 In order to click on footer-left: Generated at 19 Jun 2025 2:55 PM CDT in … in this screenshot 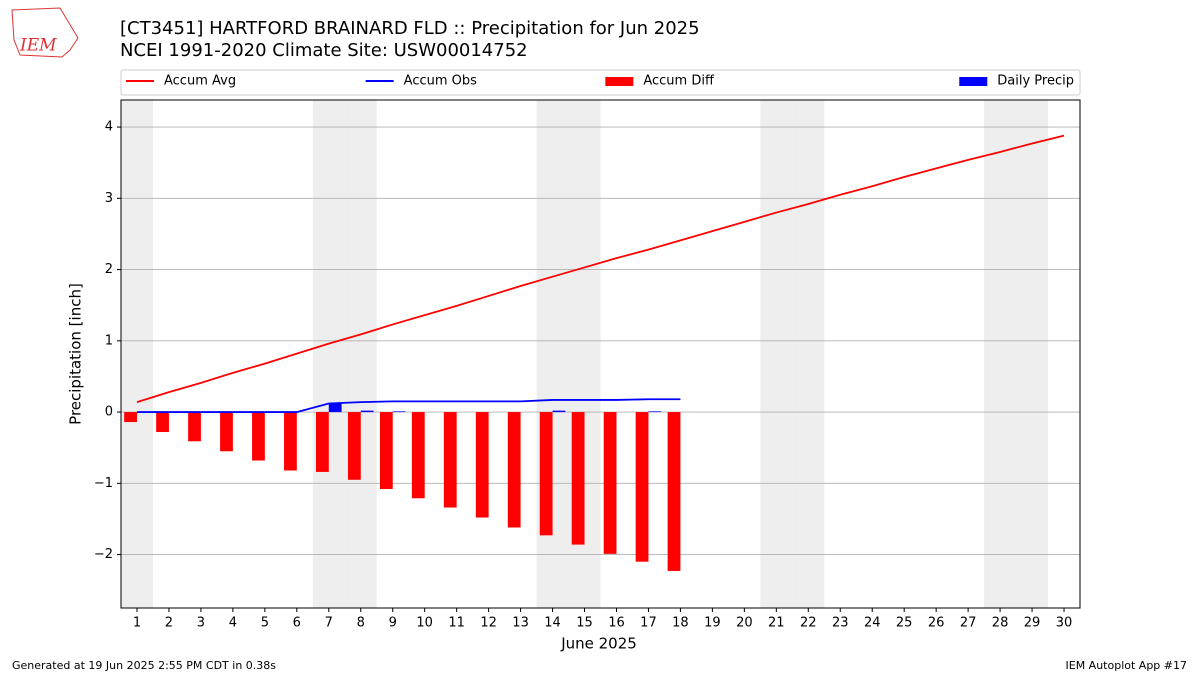, I will do `click(144, 665)`.